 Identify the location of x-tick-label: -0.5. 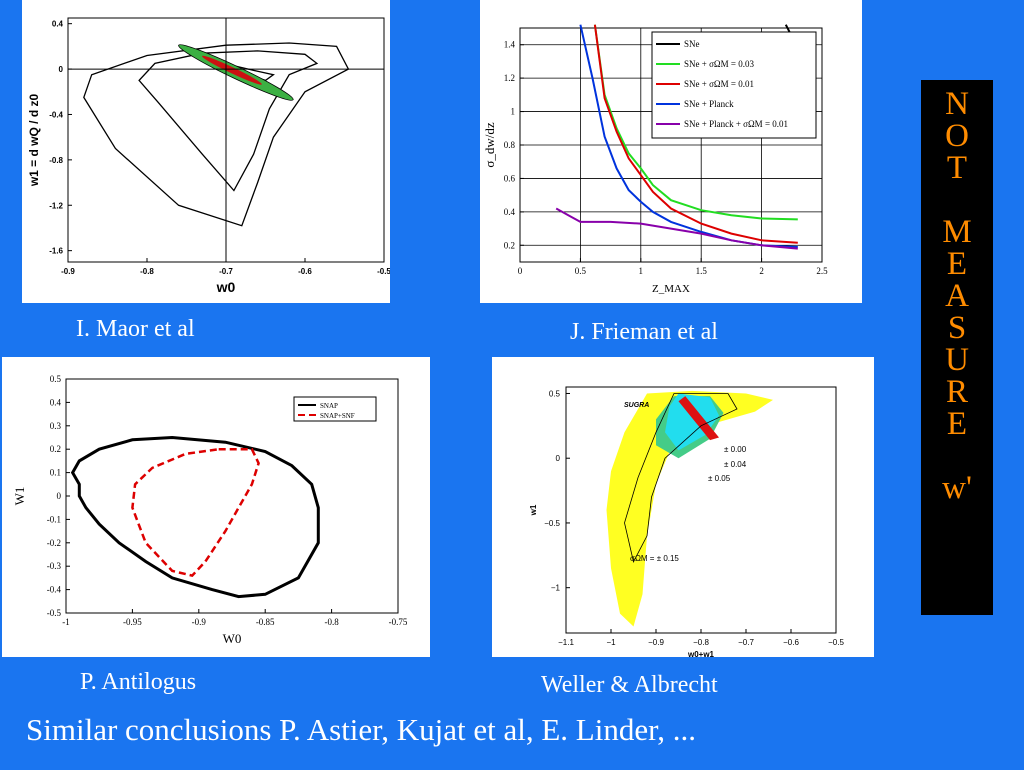
(383, 271).